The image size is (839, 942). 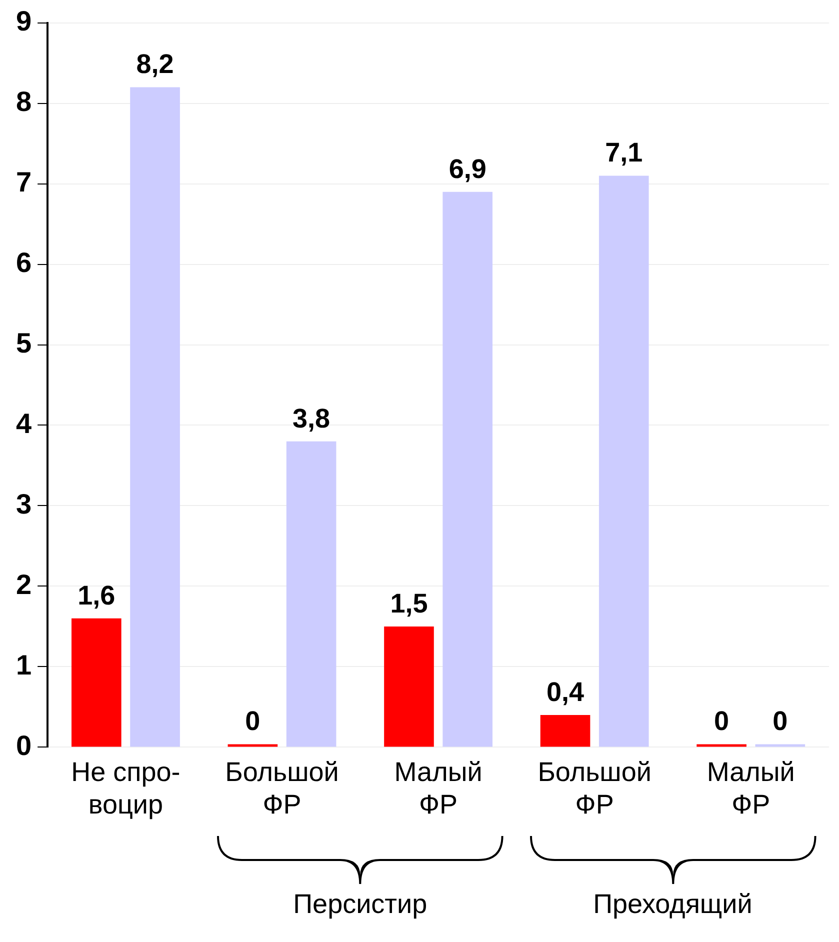 What do you see at coordinates (155, 64) in the screenshot?
I see `data-label: 8,2` at bounding box center [155, 64].